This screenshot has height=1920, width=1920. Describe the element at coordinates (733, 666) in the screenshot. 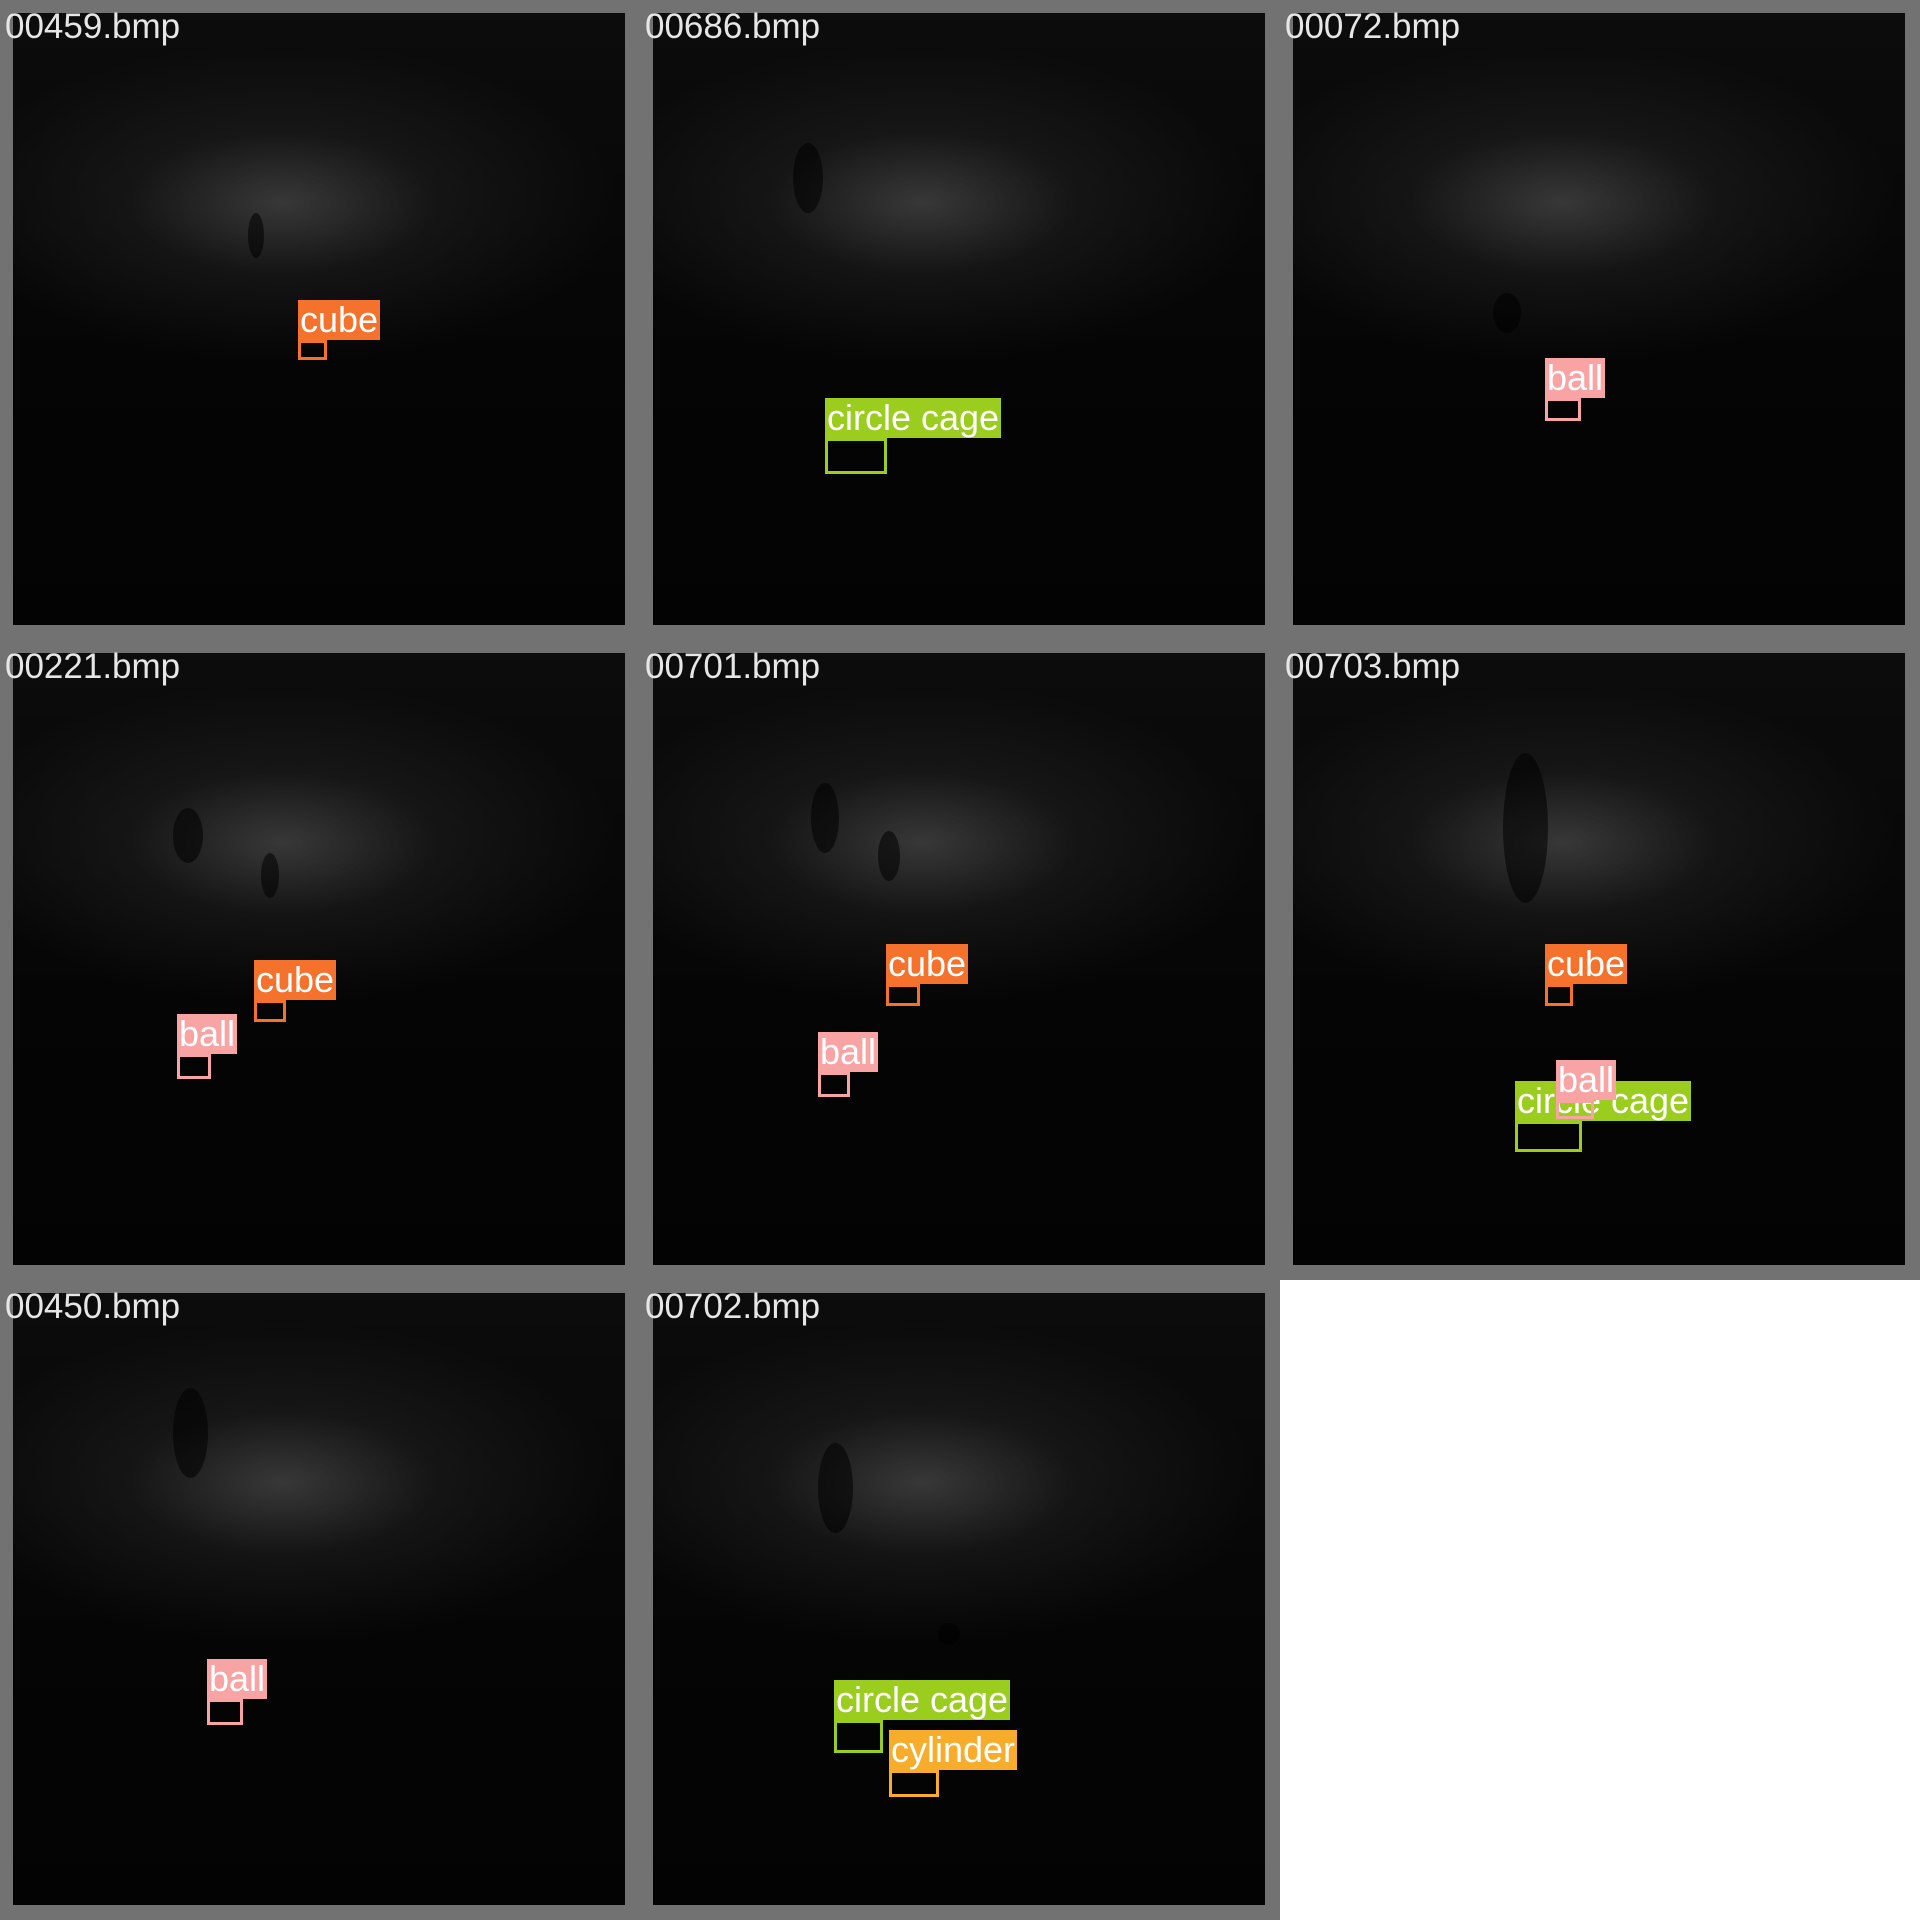

I see `file-name: 00701.bmp` at that location.